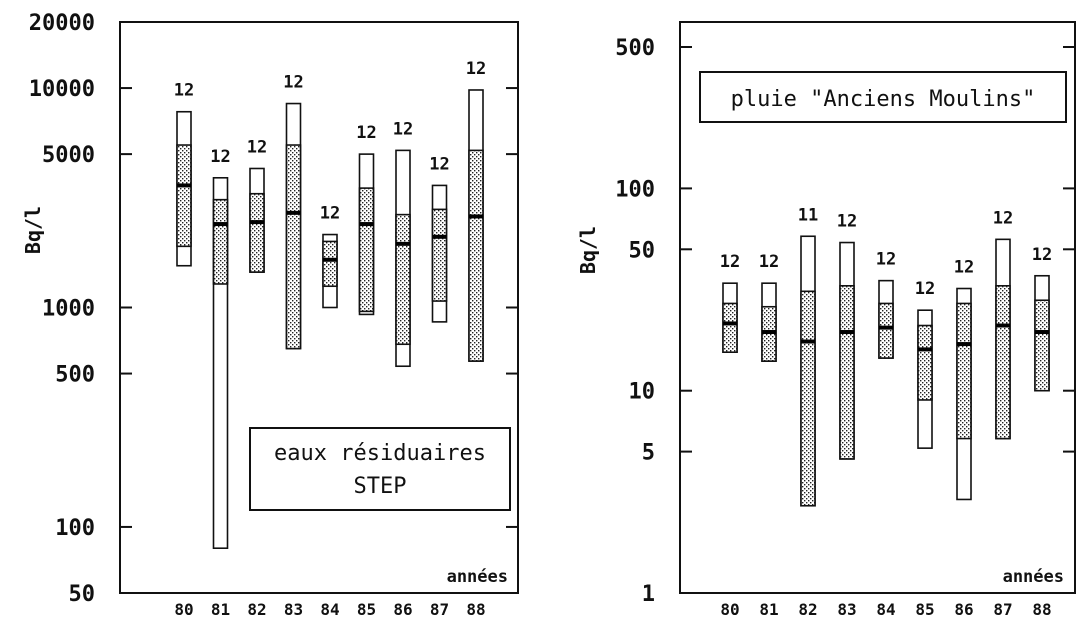 The height and width of the screenshot is (629, 1086). Describe the element at coordinates (62, 89) in the screenshot. I see `y-tick-label: 10000` at that location.